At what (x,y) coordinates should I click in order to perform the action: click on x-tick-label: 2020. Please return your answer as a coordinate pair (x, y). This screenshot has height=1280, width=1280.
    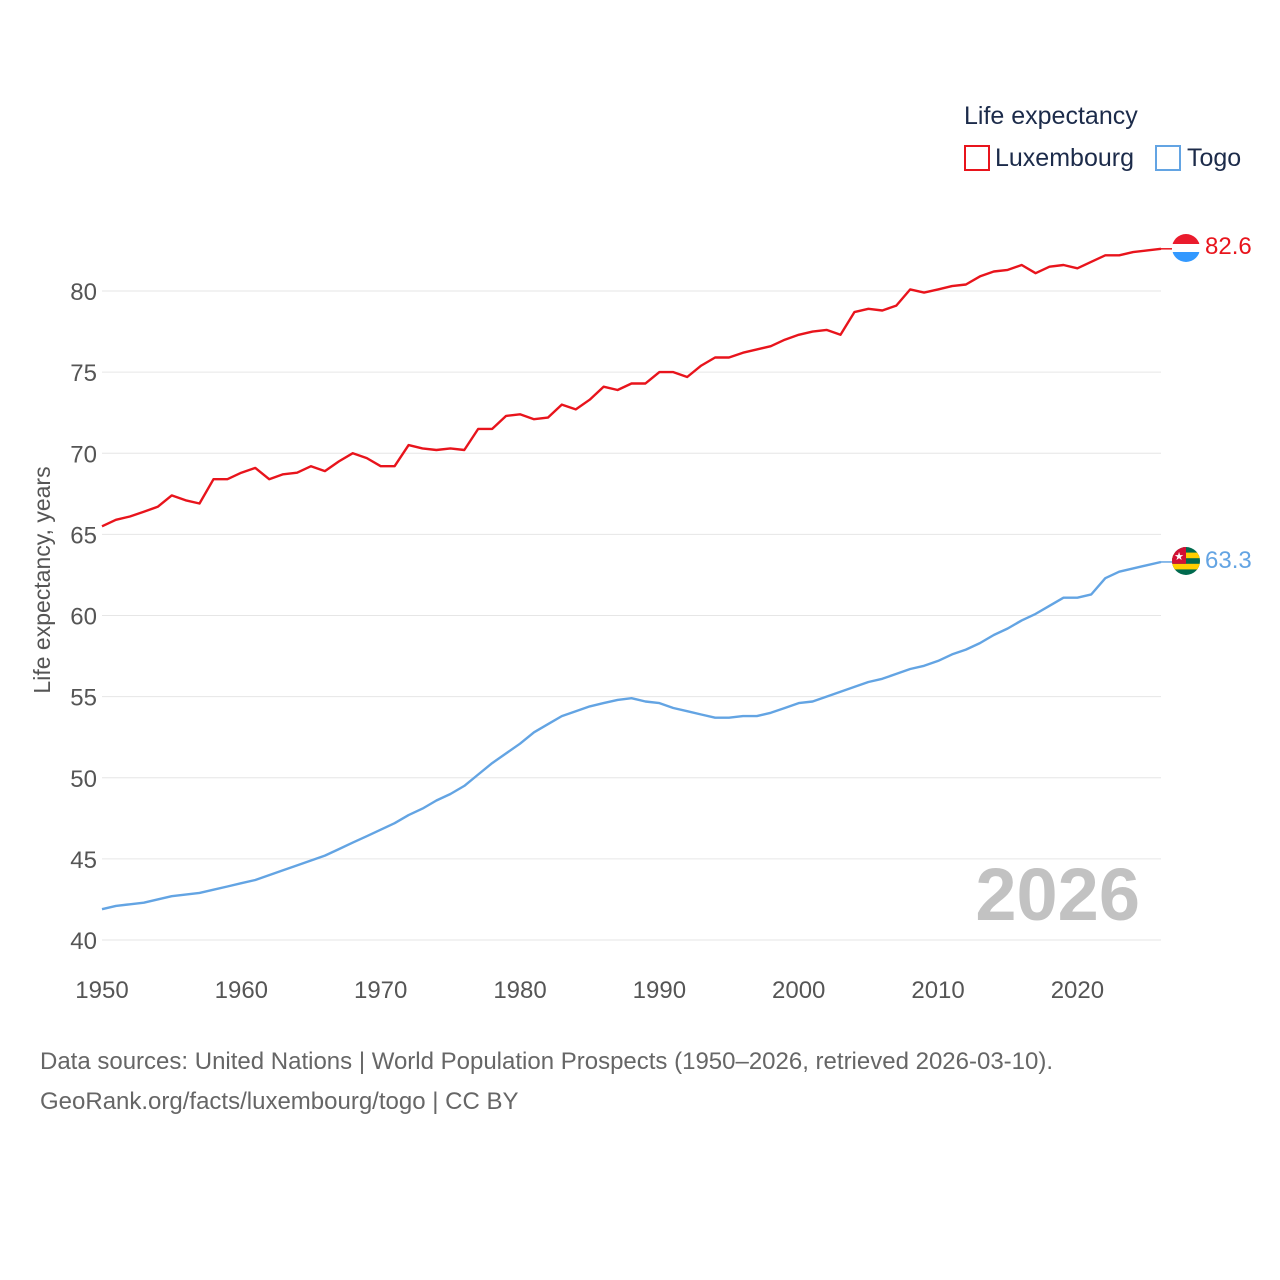
    Looking at the image, I should click on (1077, 990).